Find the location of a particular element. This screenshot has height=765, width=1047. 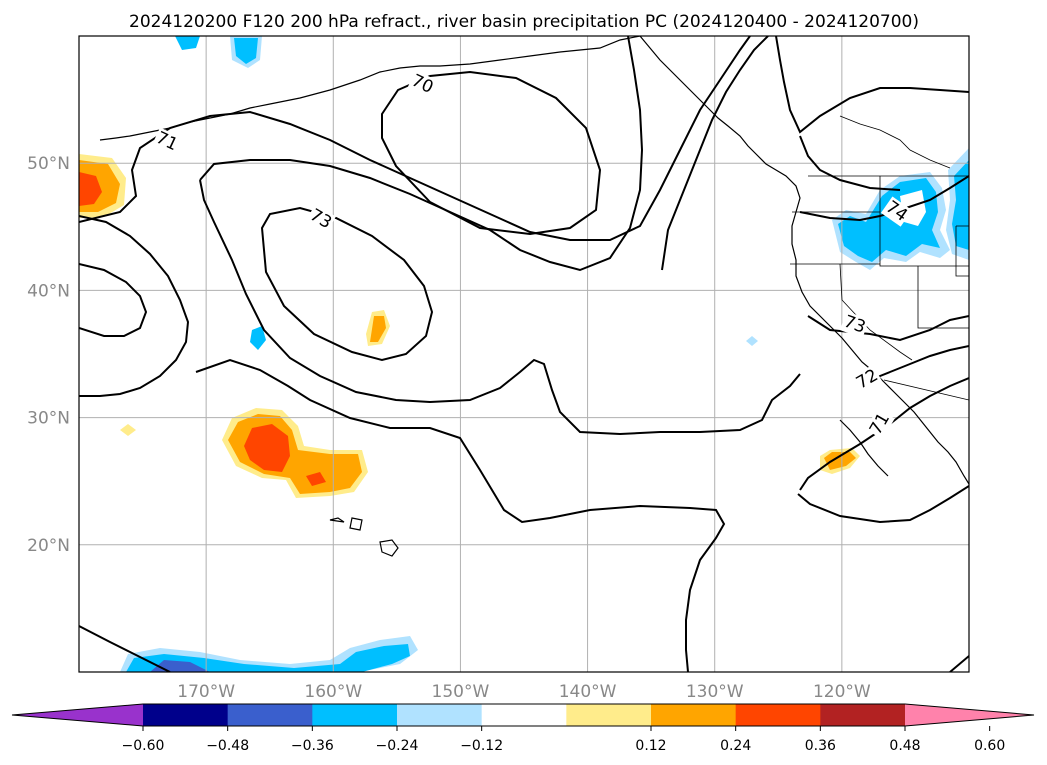

contour-72-east is located at coordinates (715, 153).